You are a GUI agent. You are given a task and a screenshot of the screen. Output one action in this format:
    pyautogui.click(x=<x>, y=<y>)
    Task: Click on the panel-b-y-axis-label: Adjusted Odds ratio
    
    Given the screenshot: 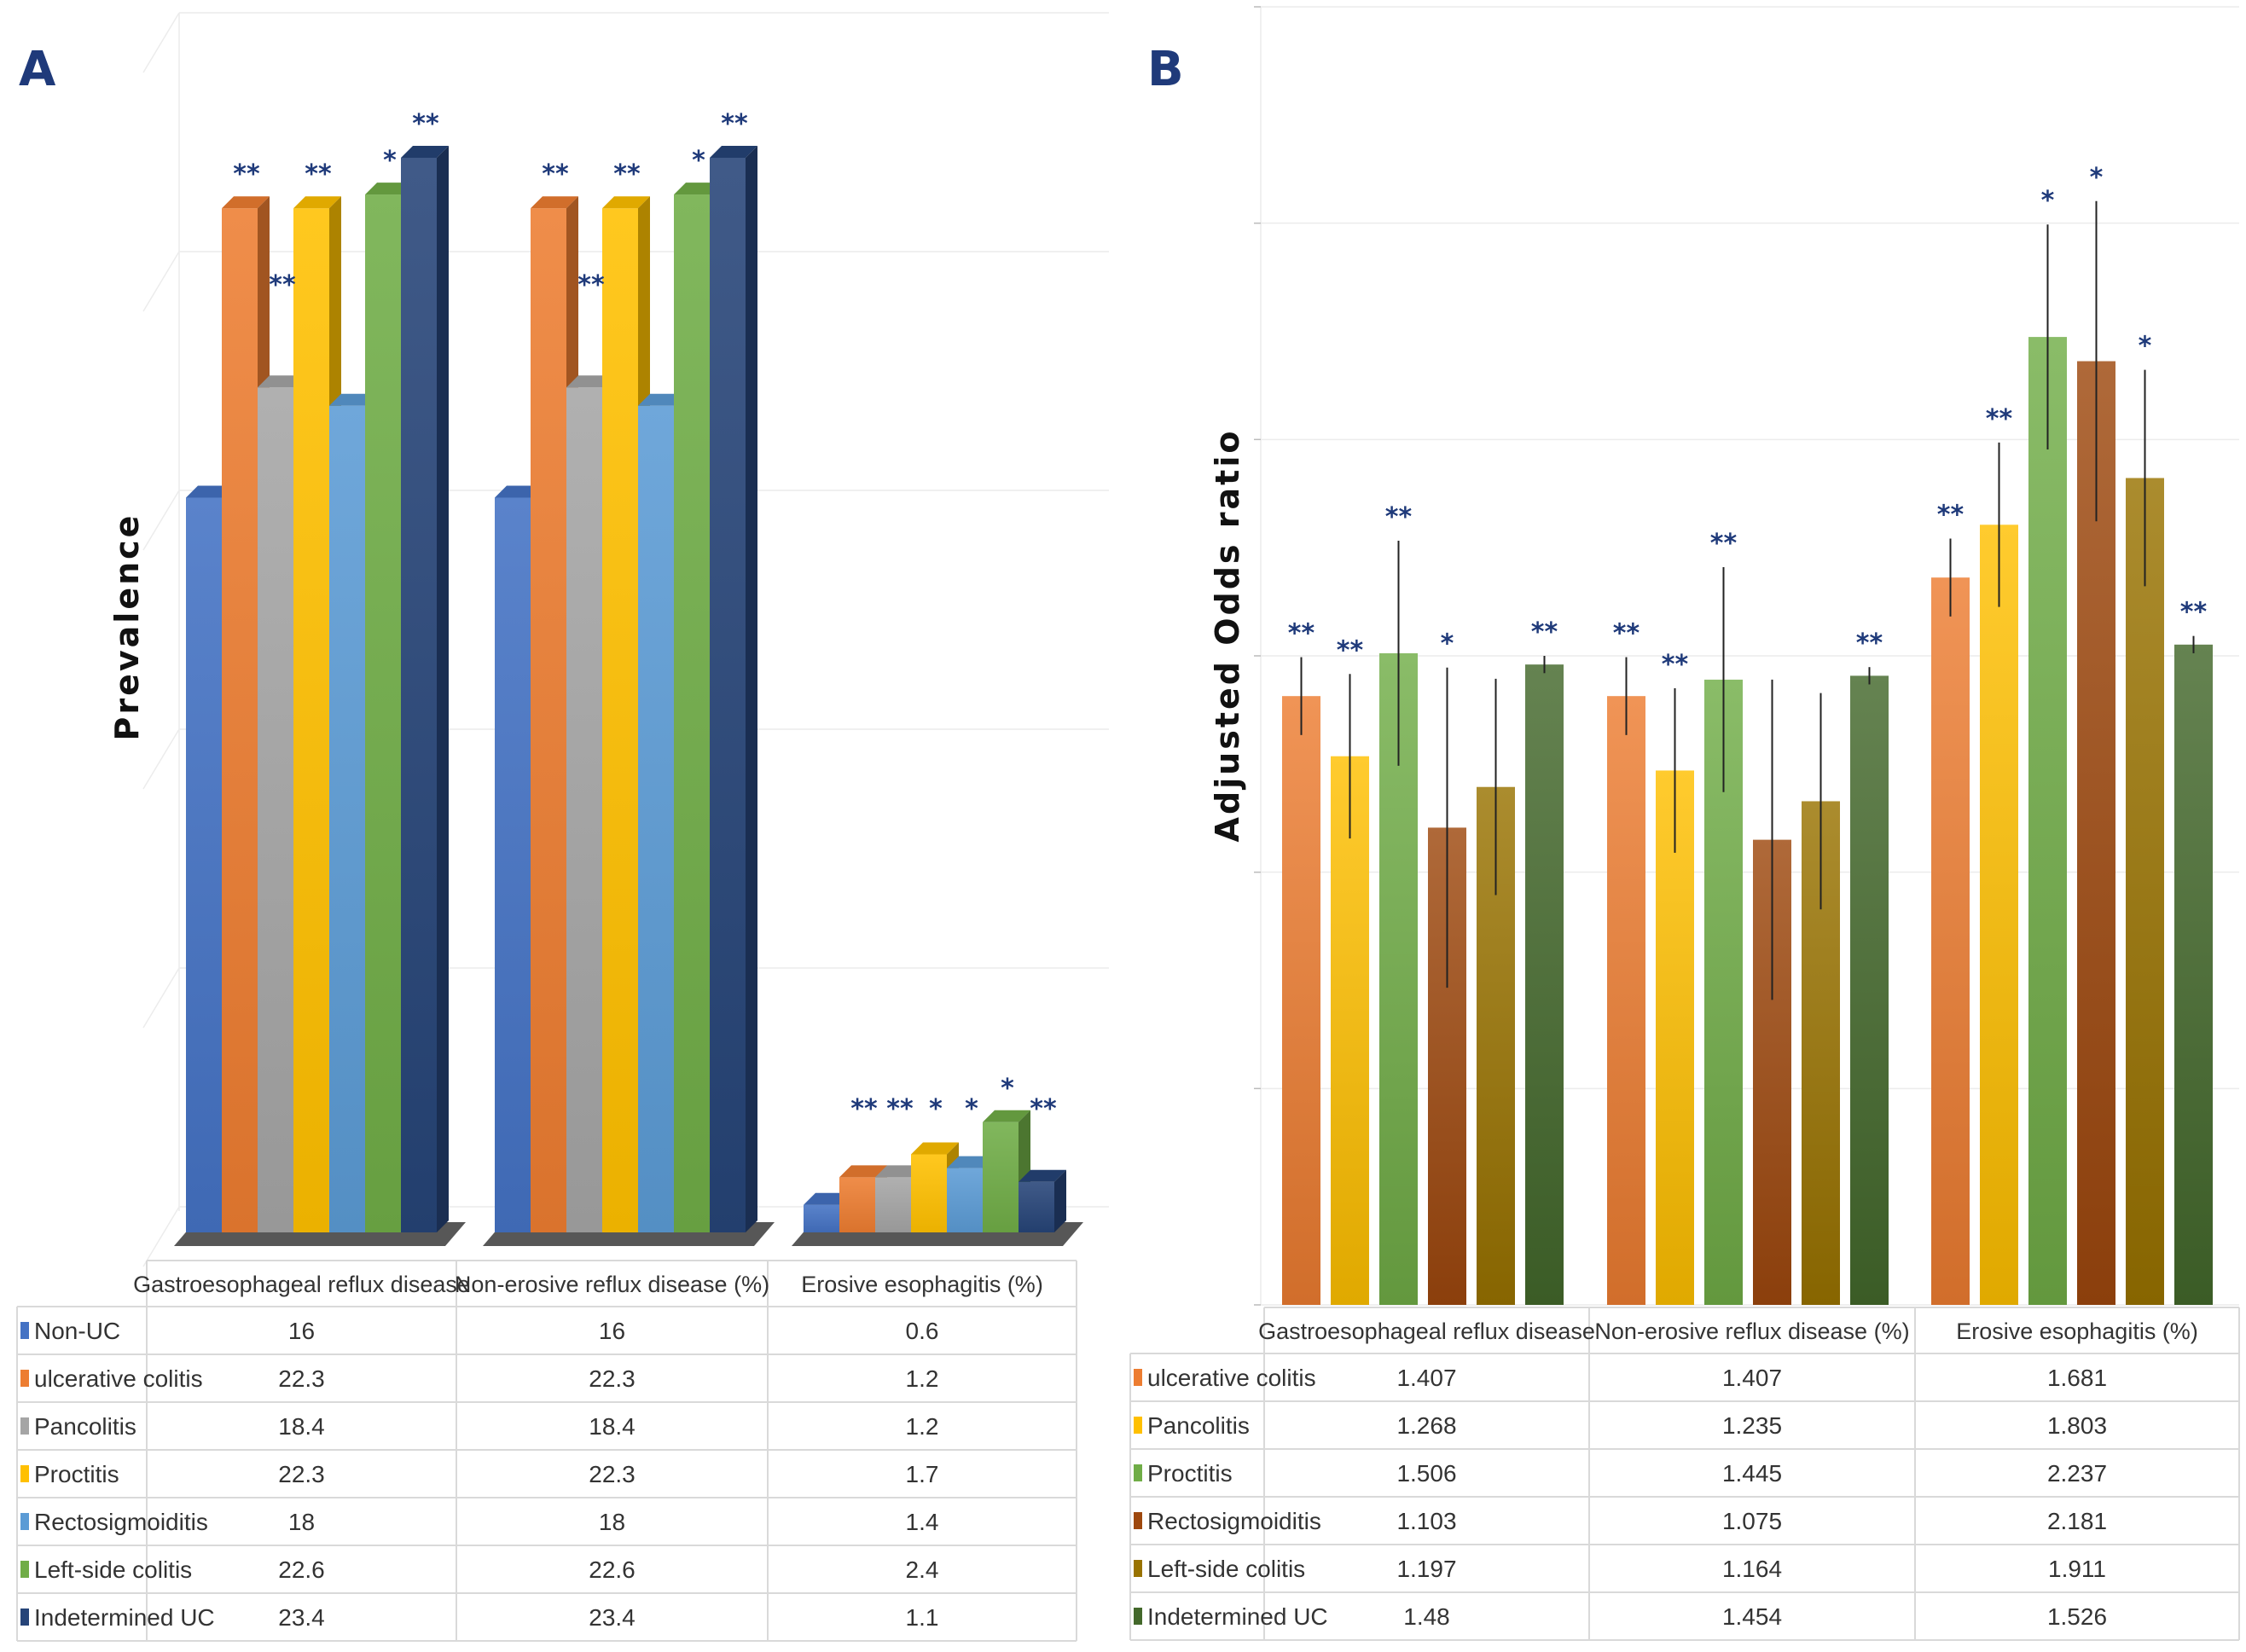 What is the action you would take?
    pyautogui.click(x=1227, y=636)
    